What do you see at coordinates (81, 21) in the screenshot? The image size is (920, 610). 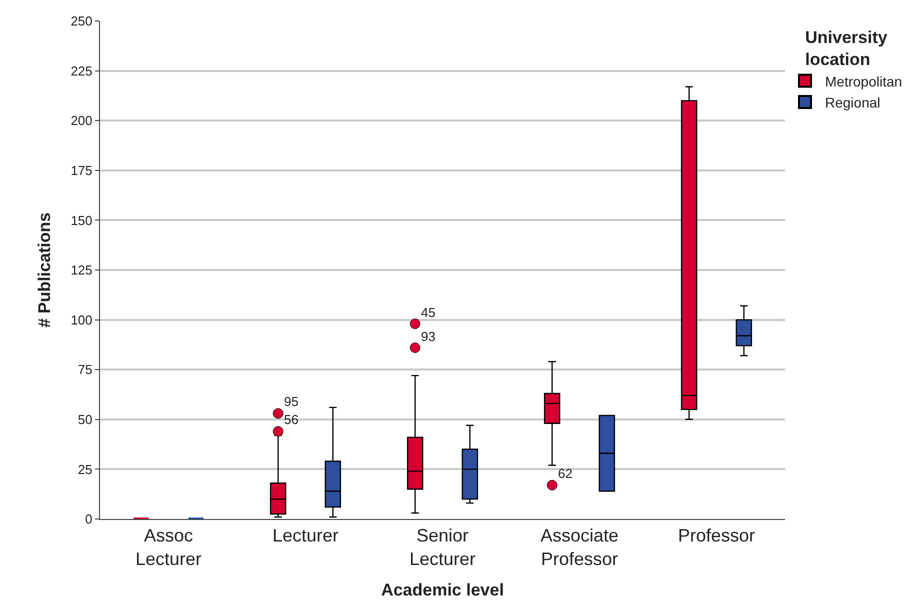 I see `y-tick-label: 250` at bounding box center [81, 21].